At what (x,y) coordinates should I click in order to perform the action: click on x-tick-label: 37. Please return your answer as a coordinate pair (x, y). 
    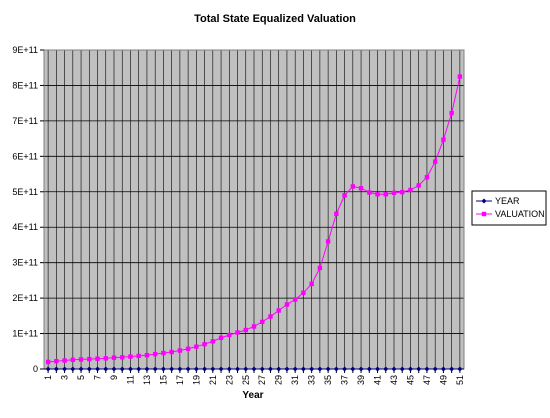
    Looking at the image, I should click on (345, 380).